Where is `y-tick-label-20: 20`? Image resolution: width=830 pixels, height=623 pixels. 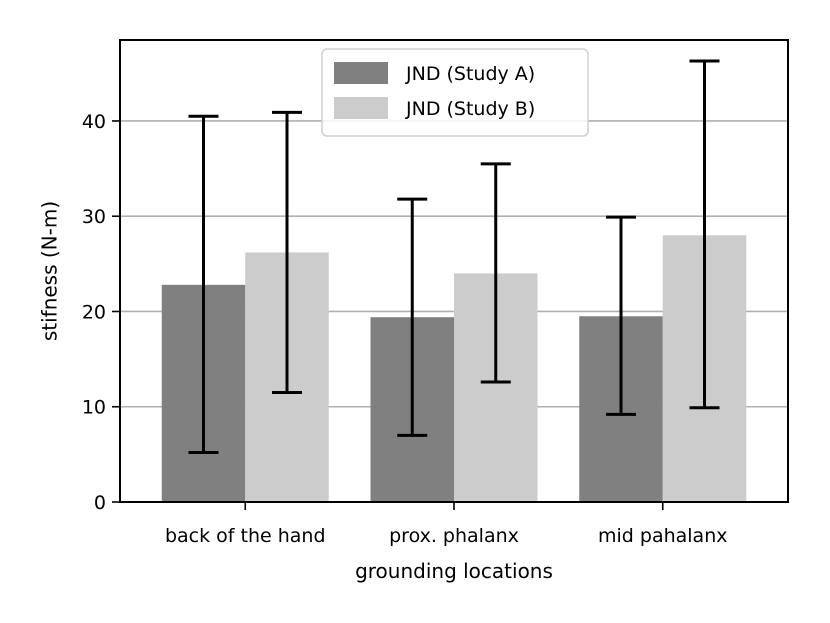
y-tick-label-20: 20 is located at coordinates (94, 312).